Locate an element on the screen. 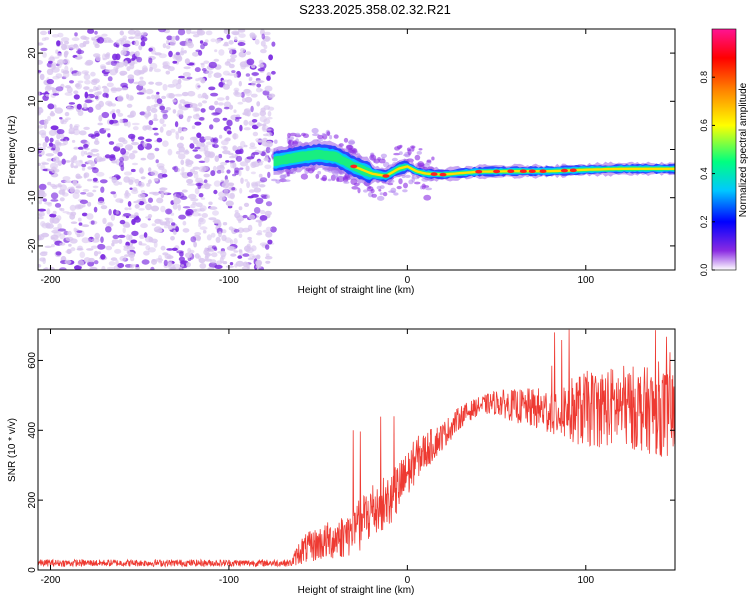 The width and height of the screenshot is (750, 600). snr-y-tick-label: 200 is located at coordinates (32, 499).